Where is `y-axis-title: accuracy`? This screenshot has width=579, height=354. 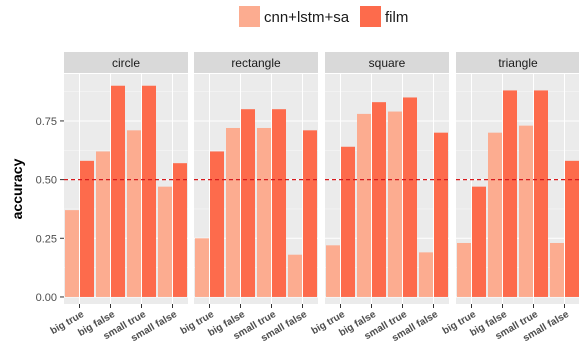
y-axis-title: accuracy is located at coordinates (17, 188).